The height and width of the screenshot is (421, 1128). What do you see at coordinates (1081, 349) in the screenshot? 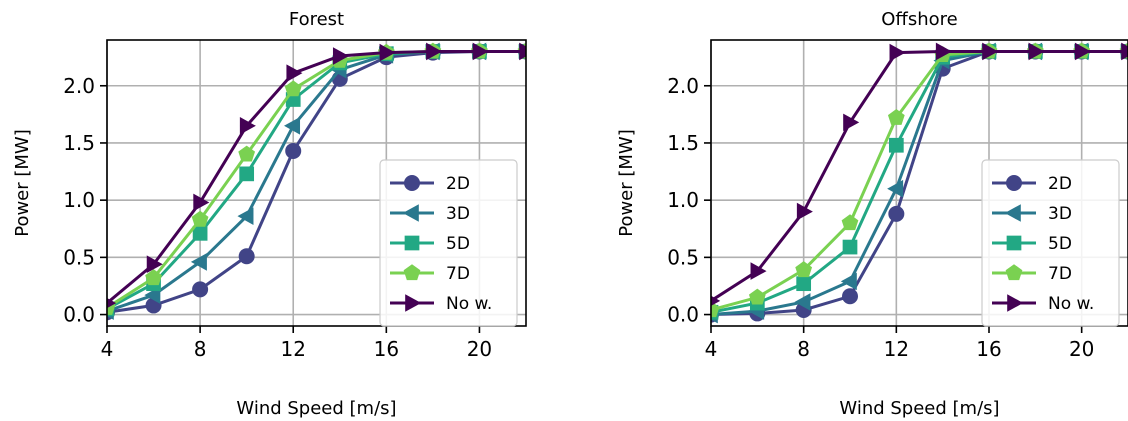
I see `x-tick-label: 20` at bounding box center [1081, 349].